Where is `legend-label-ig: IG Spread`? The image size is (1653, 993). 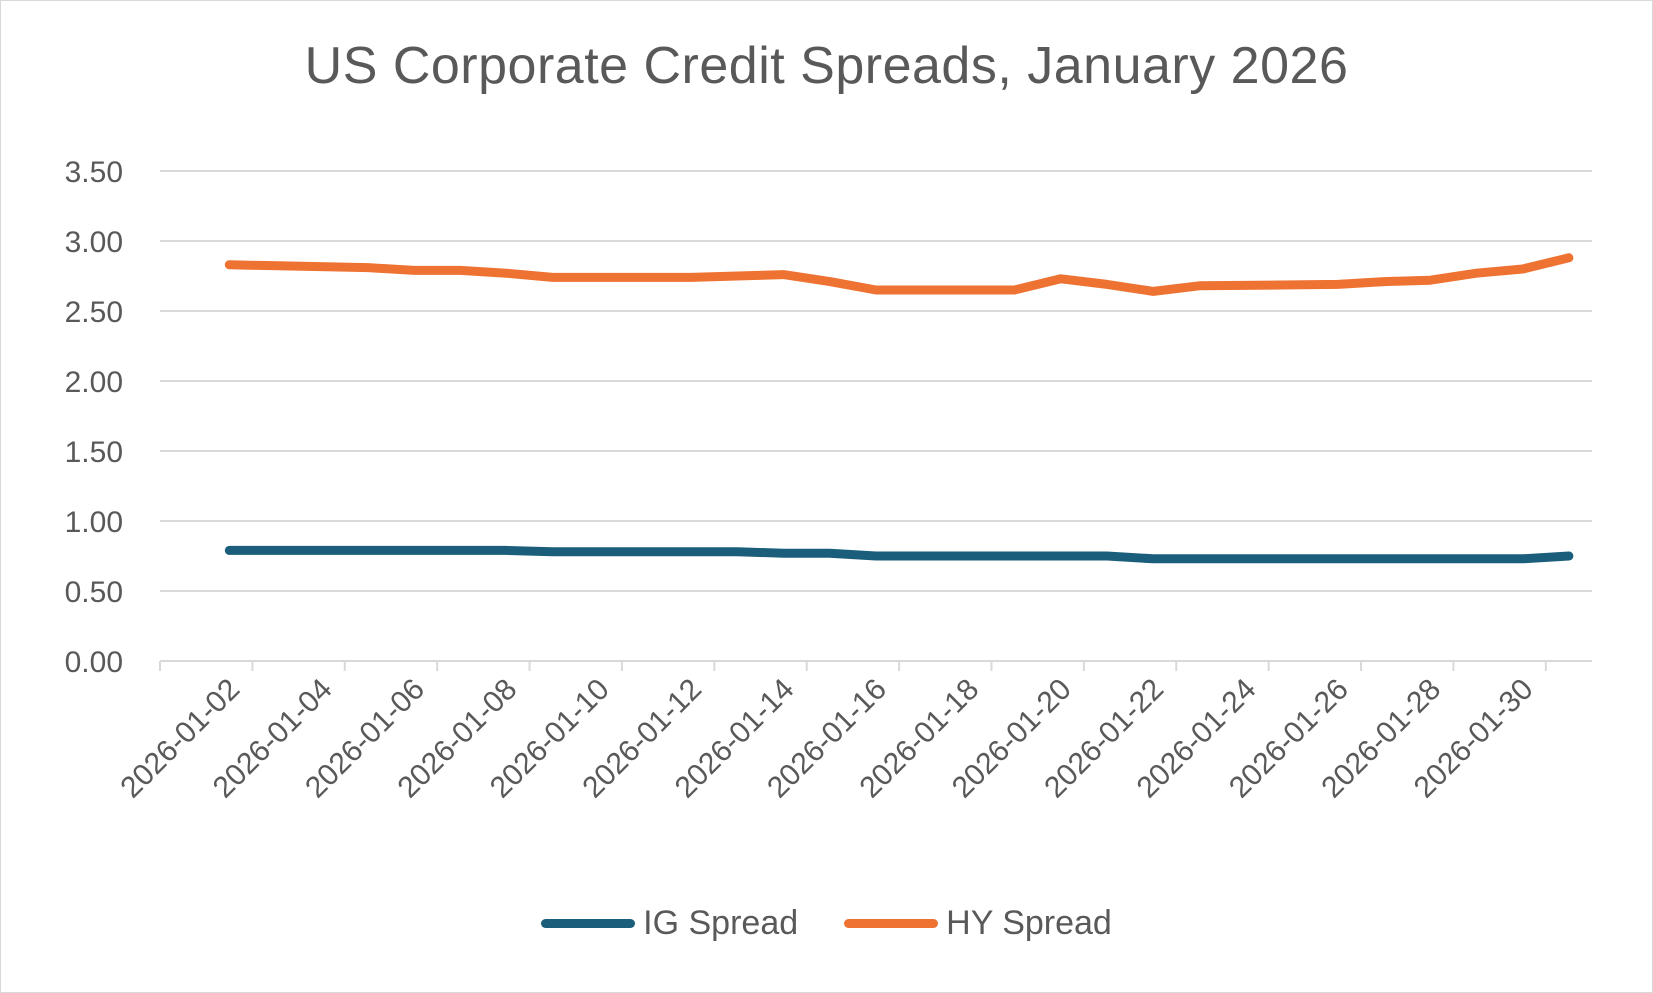
legend-label-ig: IG Spread is located at coordinates (721, 922).